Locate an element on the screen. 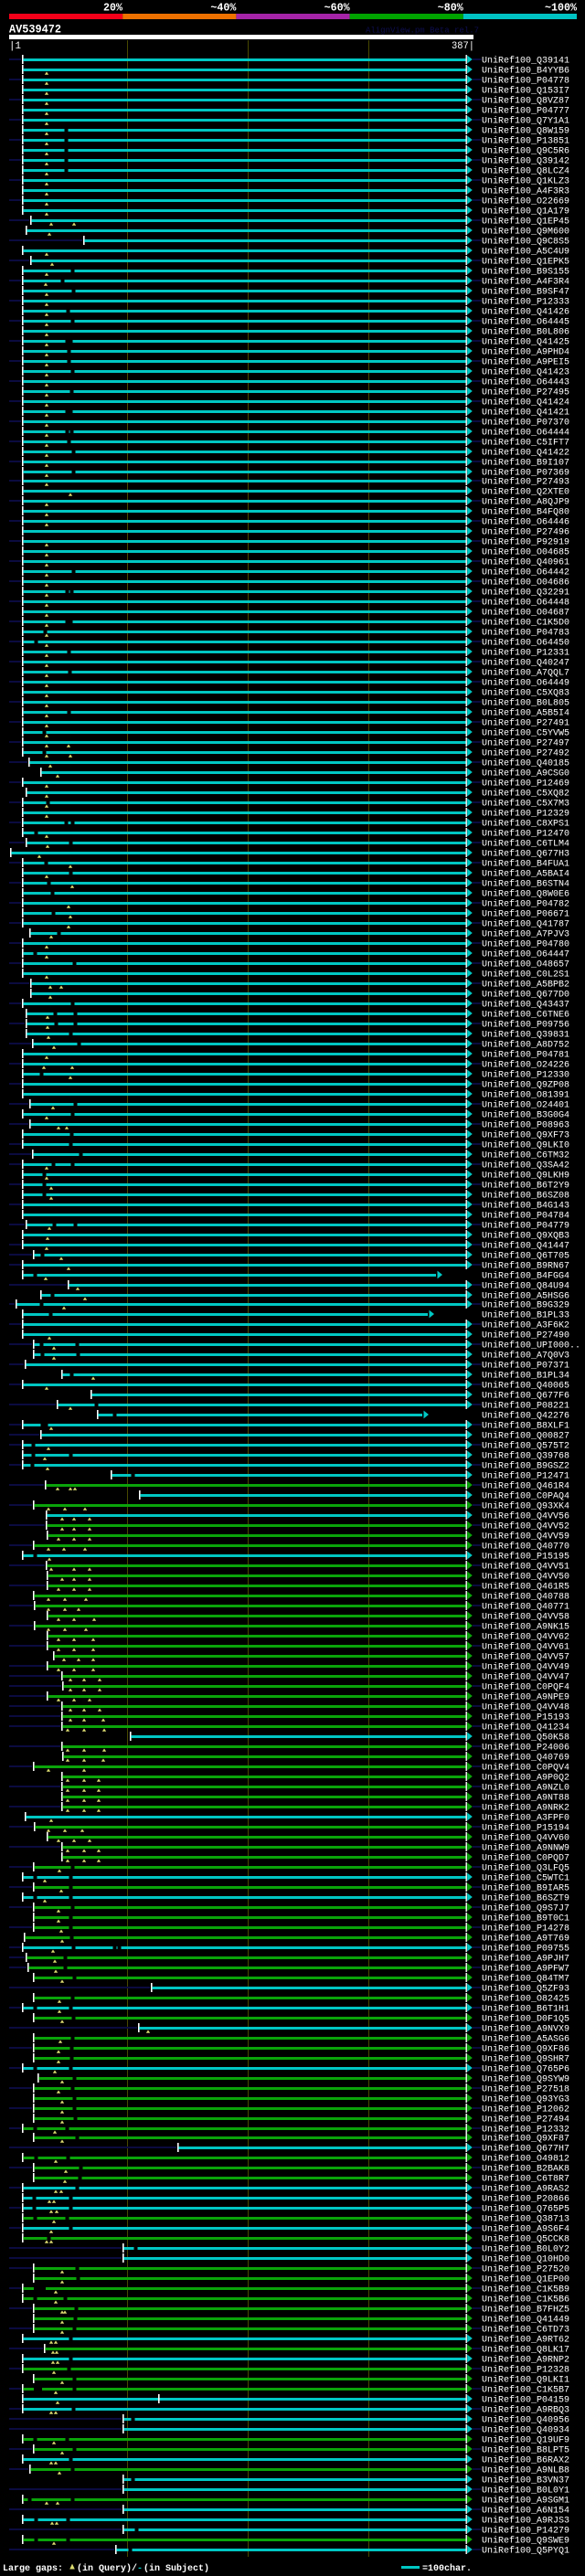 The width and height of the screenshot is (585, 2576). svg-text: UniRef100_B9SF47 is located at coordinates (525, 292).